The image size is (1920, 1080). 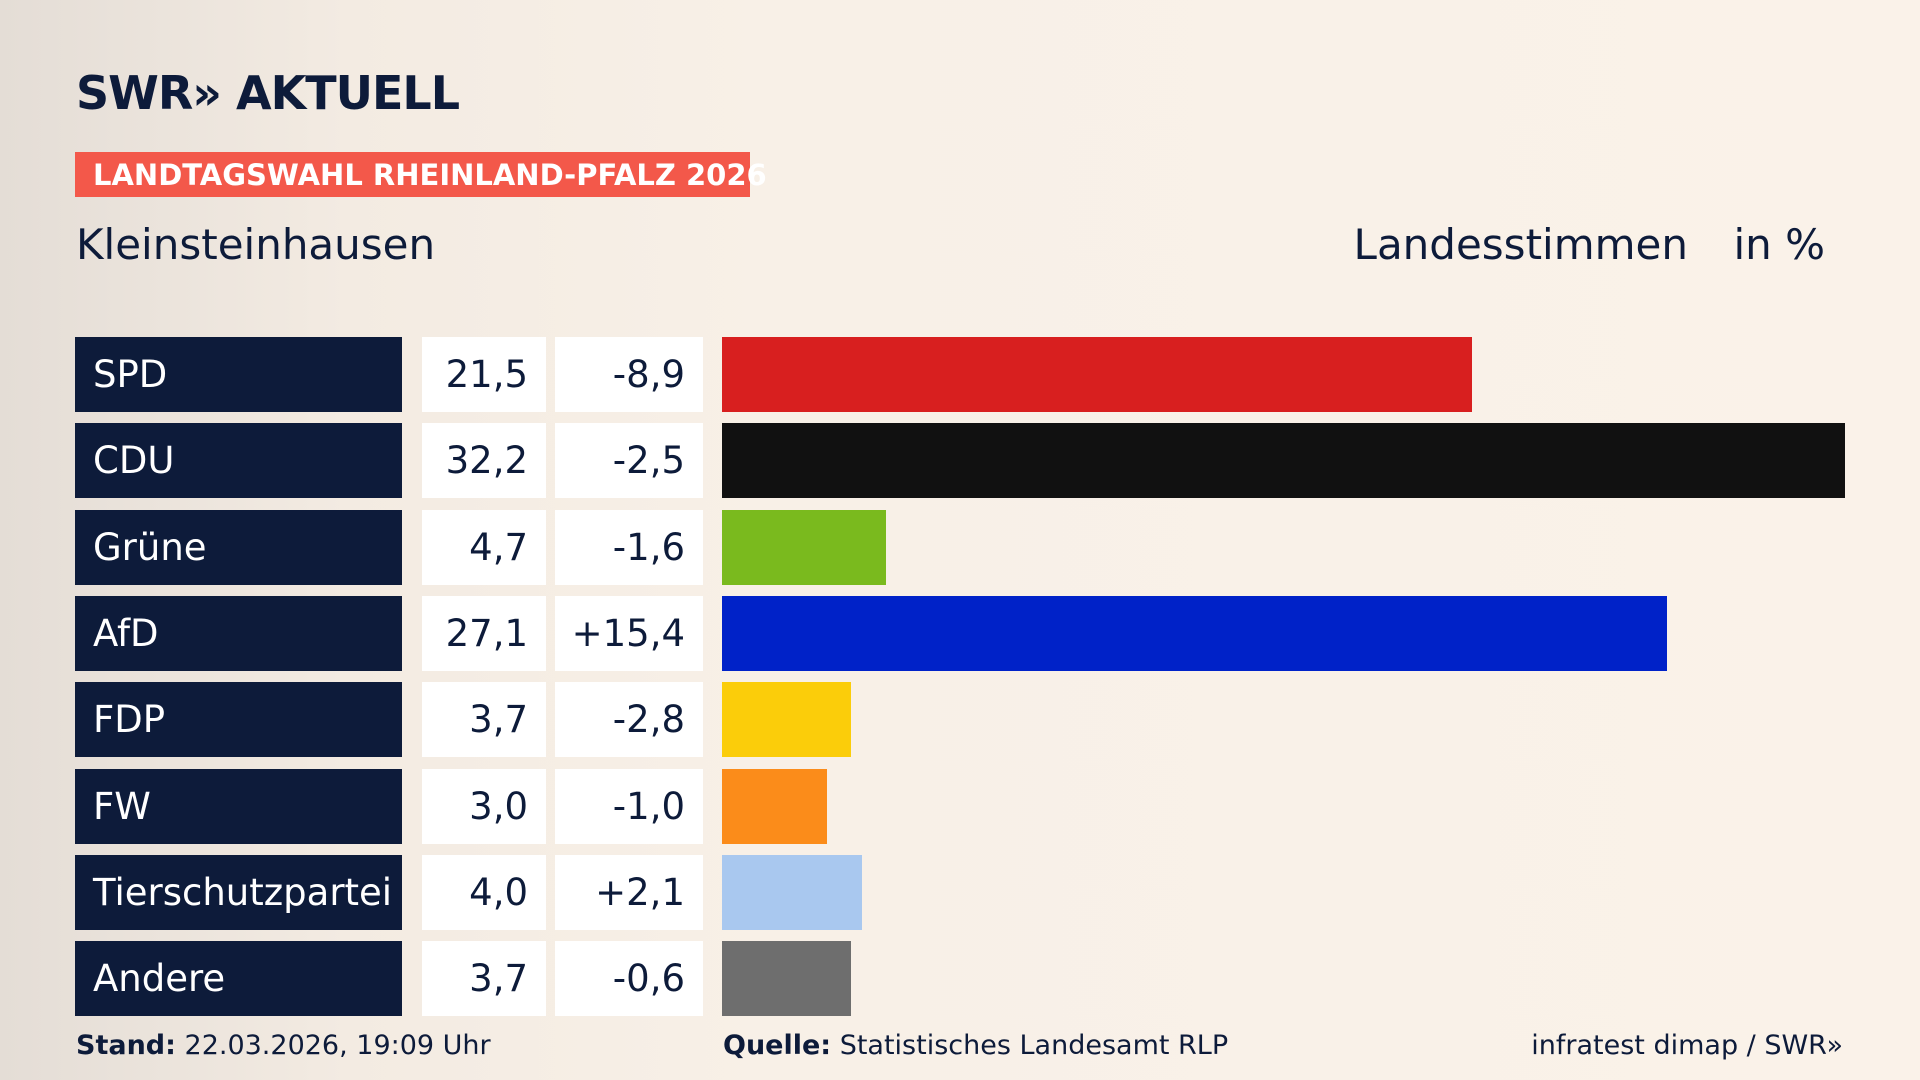 I want to click on change-label: +2,1, so click(x=629, y=892).